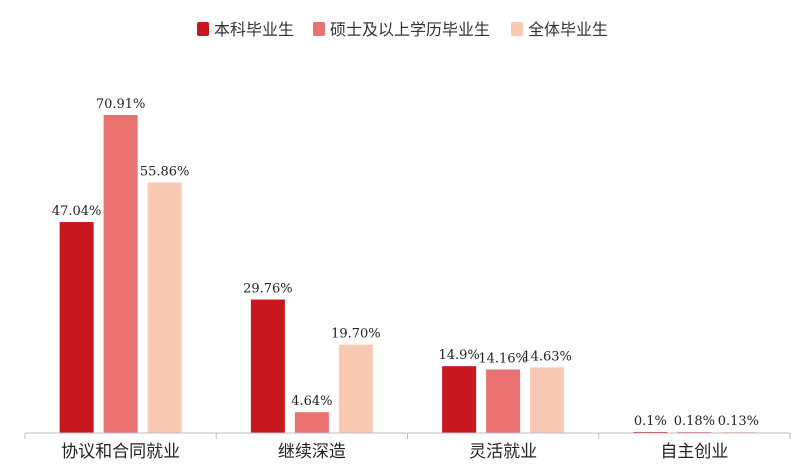 The height and width of the screenshot is (471, 800). What do you see at coordinates (77, 211) in the screenshot?
I see `data-label-series-1-cat-1: 47.04%` at bounding box center [77, 211].